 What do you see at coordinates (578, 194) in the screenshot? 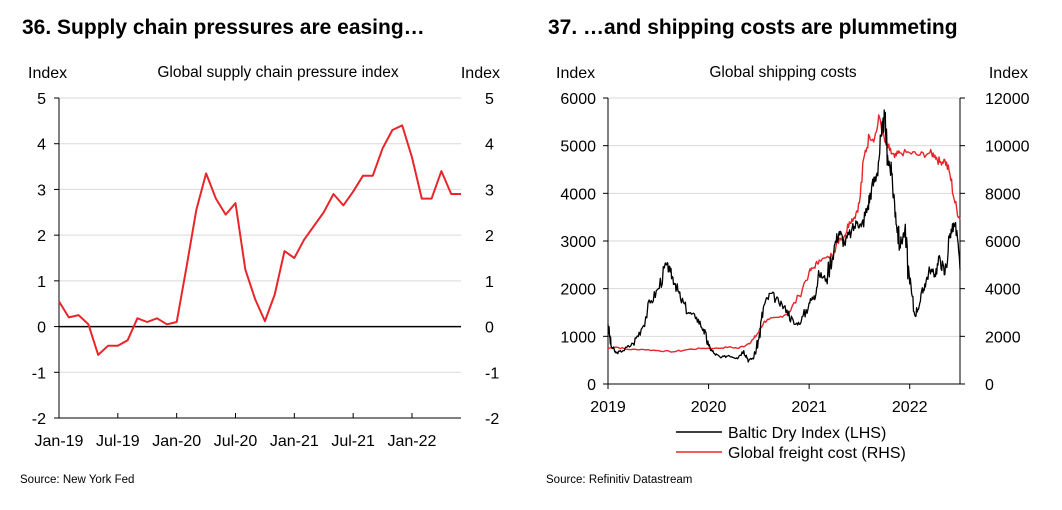
I see `chart2-ytick-label-left: 4000` at bounding box center [578, 194].